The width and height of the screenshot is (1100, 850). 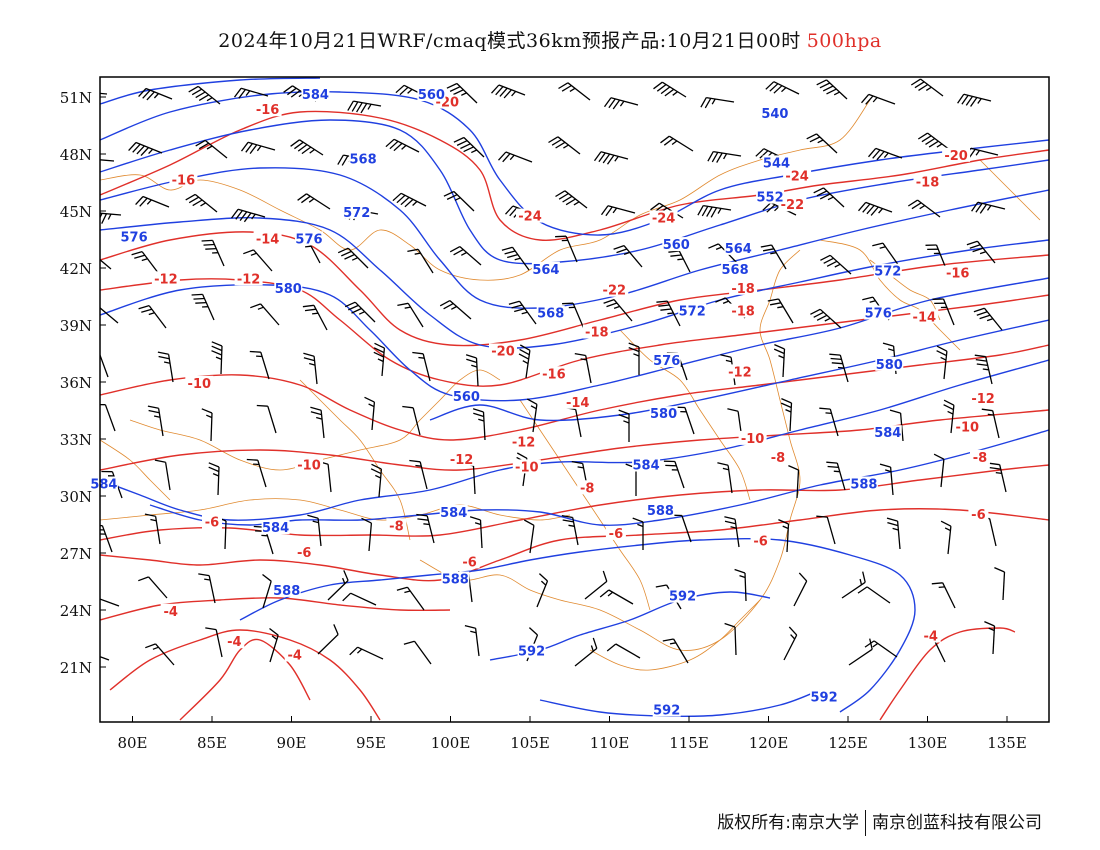 I want to click on lat-tick-label: 21N, so click(x=76, y=668).